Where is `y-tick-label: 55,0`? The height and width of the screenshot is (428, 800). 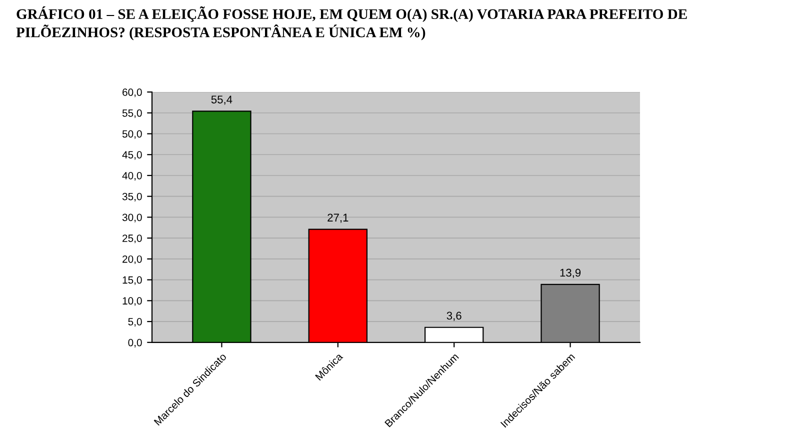
y-tick-label: 55,0 is located at coordinates (132, 113).